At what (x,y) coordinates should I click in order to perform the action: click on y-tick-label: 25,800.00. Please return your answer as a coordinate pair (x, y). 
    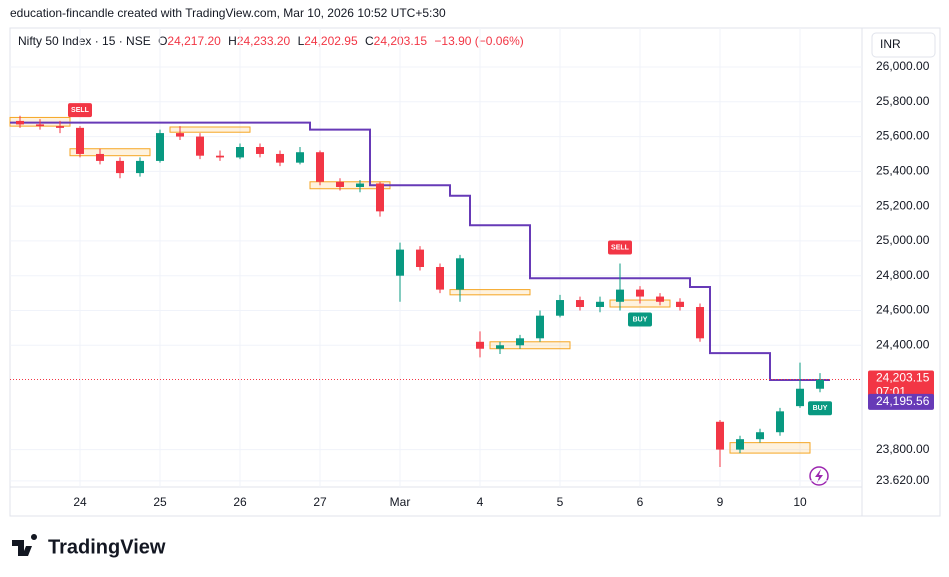
    Looking at the image, I should click on (903, 101).